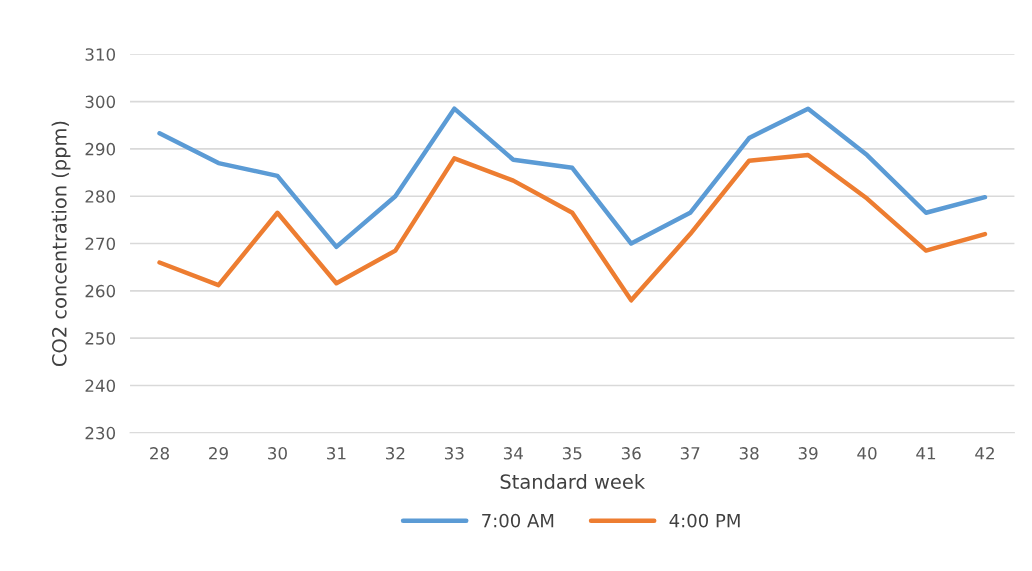 This screenshot has height=571, width=1032. What do you see at coordinates (100, 102) in the screenshot?
I see `y-tick-label: 300` at bounding box center [100, 102].